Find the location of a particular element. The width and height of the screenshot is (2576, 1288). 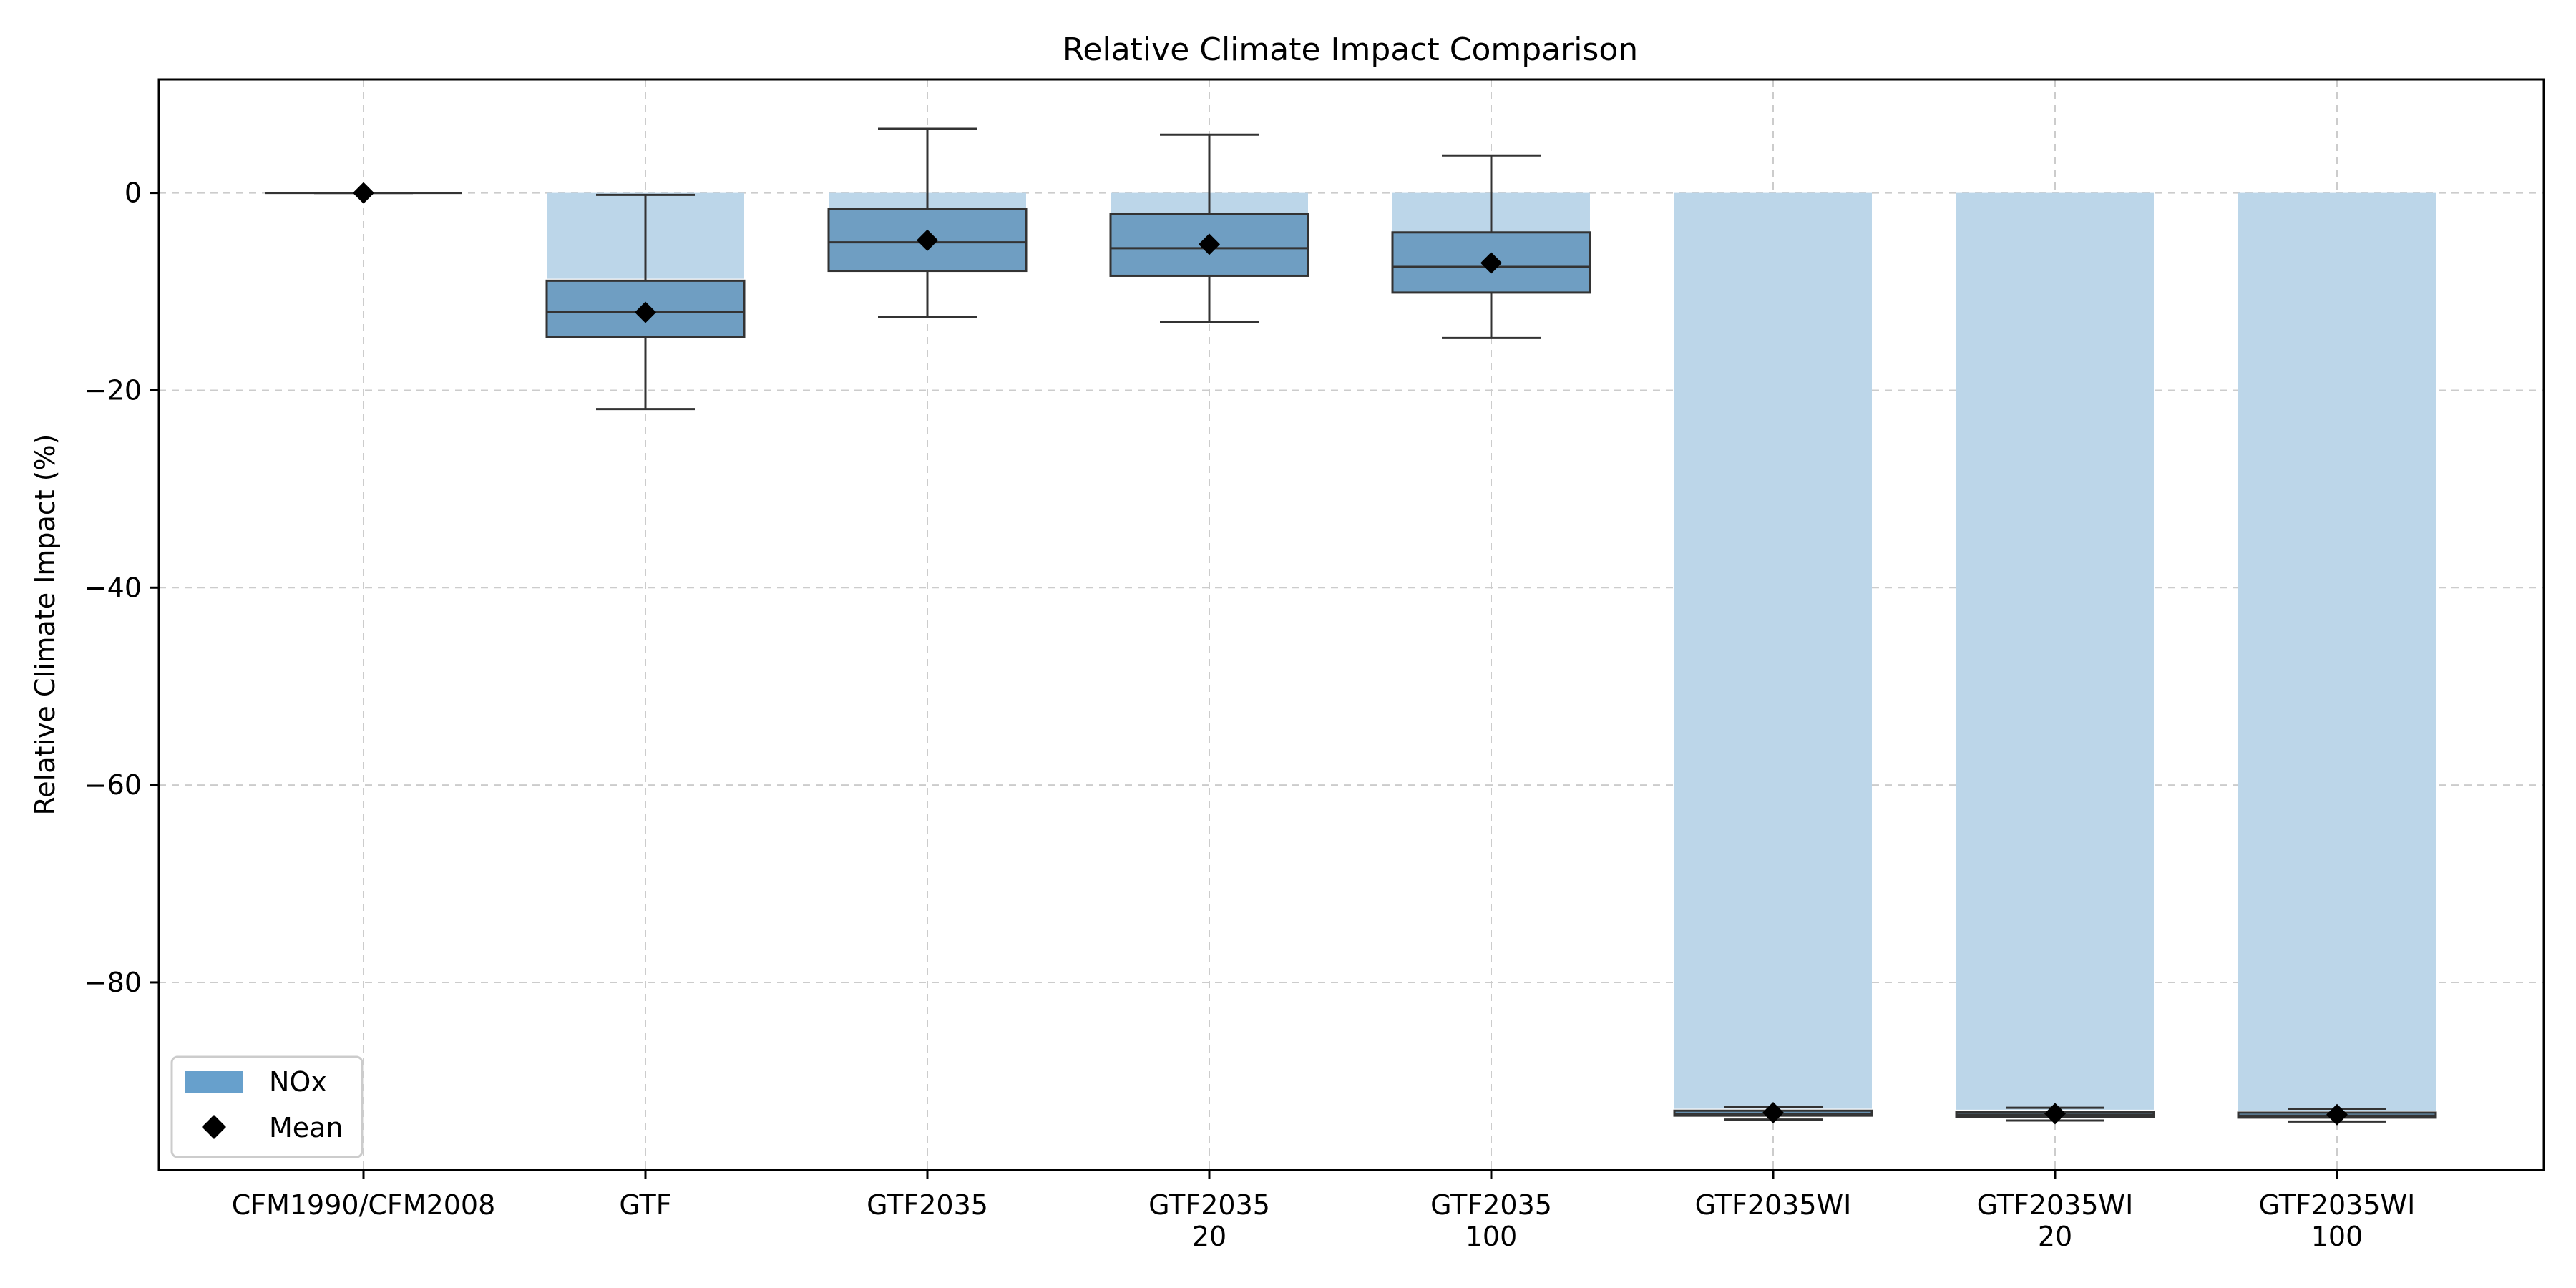

boxplot-box is located at coordinates (1491, 262).